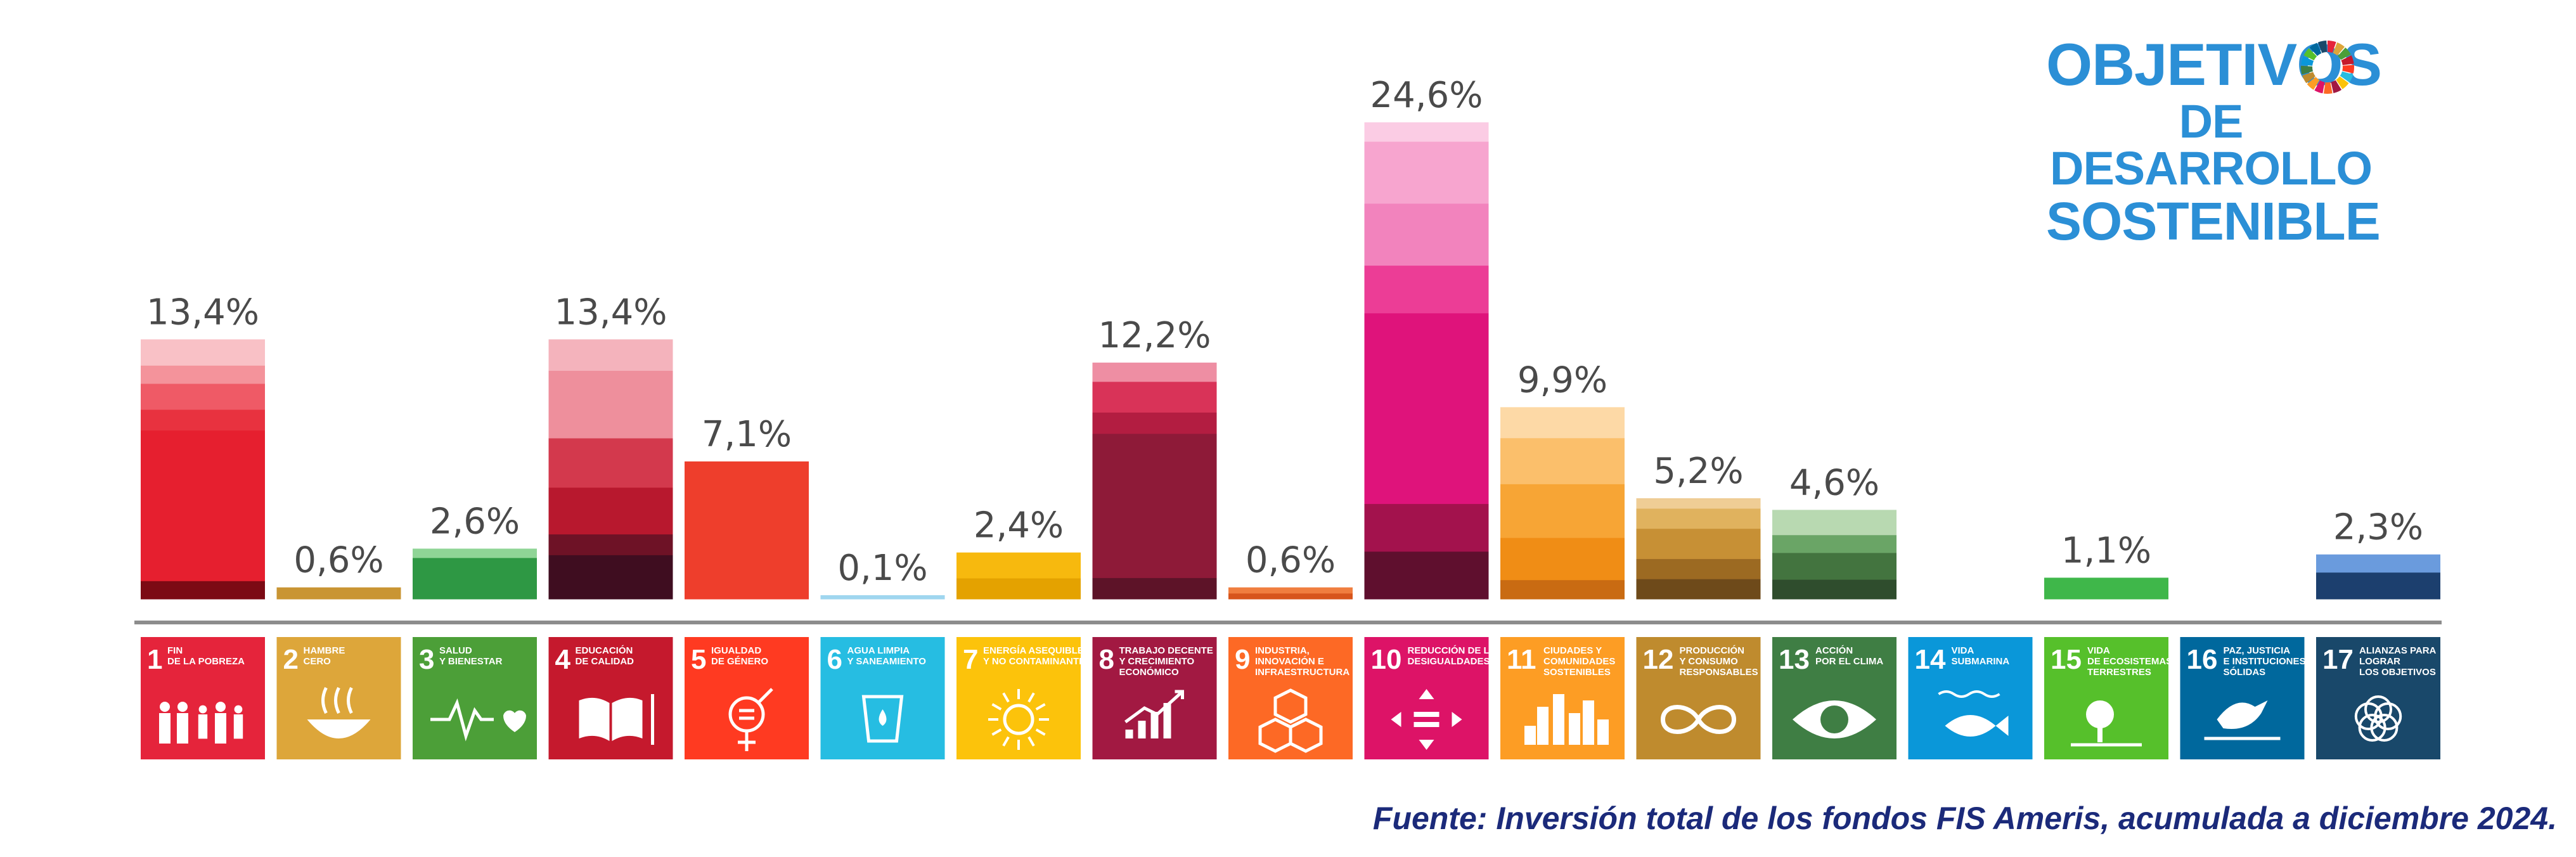 The image size is (2576, 857). I want to click on sdg-tile-label-8-2: Y CRECIMIENTO, so click(1157, 662).